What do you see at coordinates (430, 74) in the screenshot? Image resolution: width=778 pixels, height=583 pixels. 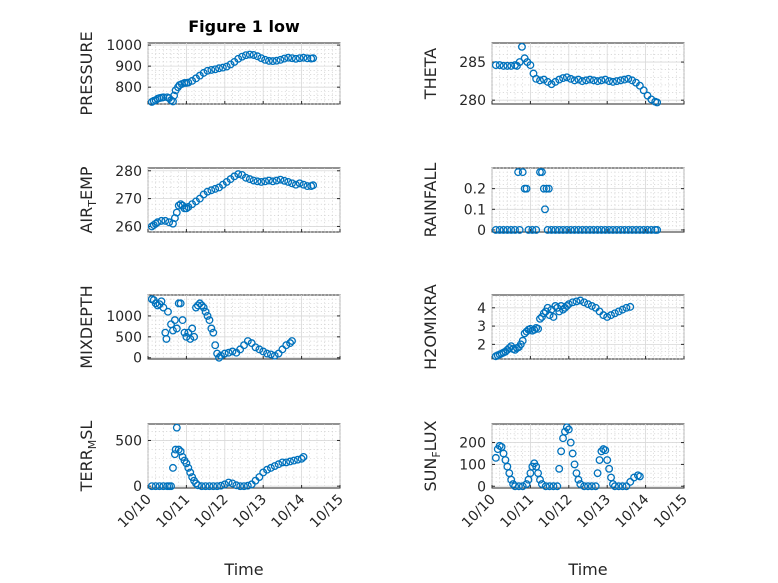 I see `y-axis-label-main: THETA` at bounding box center [430, 74].